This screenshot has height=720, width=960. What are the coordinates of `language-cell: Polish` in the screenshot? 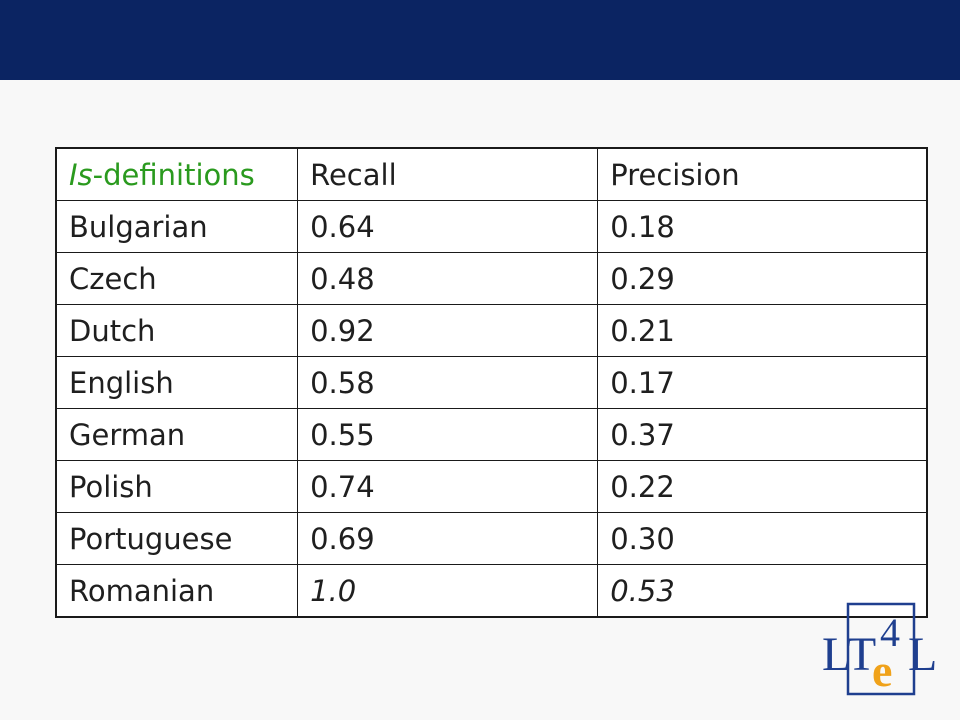 It's located at (177, 486).